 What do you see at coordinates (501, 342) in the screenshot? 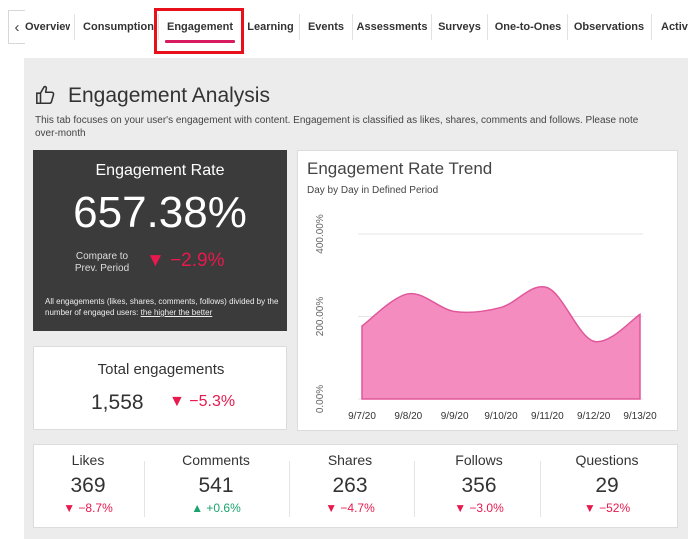
I see `trend-area` at bounding box center [501, 342].